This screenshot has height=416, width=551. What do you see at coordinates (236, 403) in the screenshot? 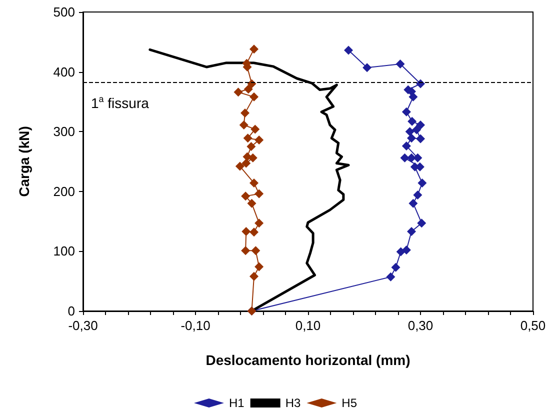
I see `legend-label: H1` at bounding box center [236, 403].